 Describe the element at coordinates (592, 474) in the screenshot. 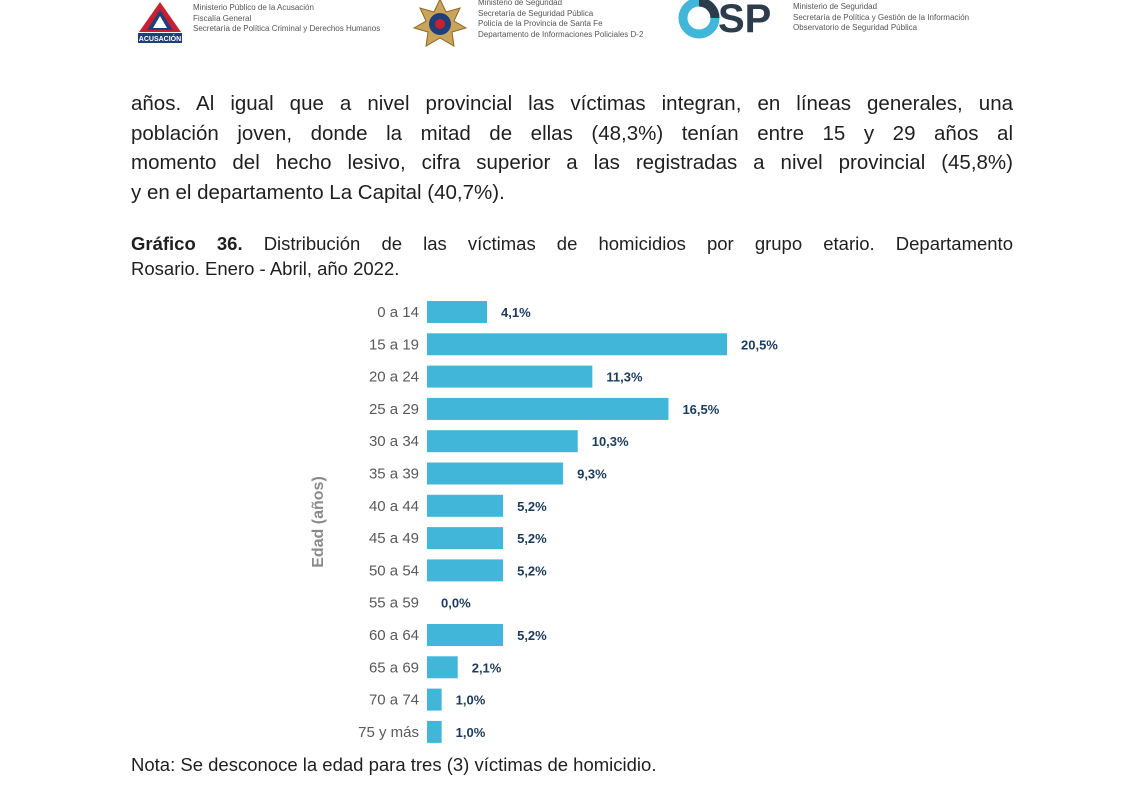

I see `data-label: 9,3%` at that location.